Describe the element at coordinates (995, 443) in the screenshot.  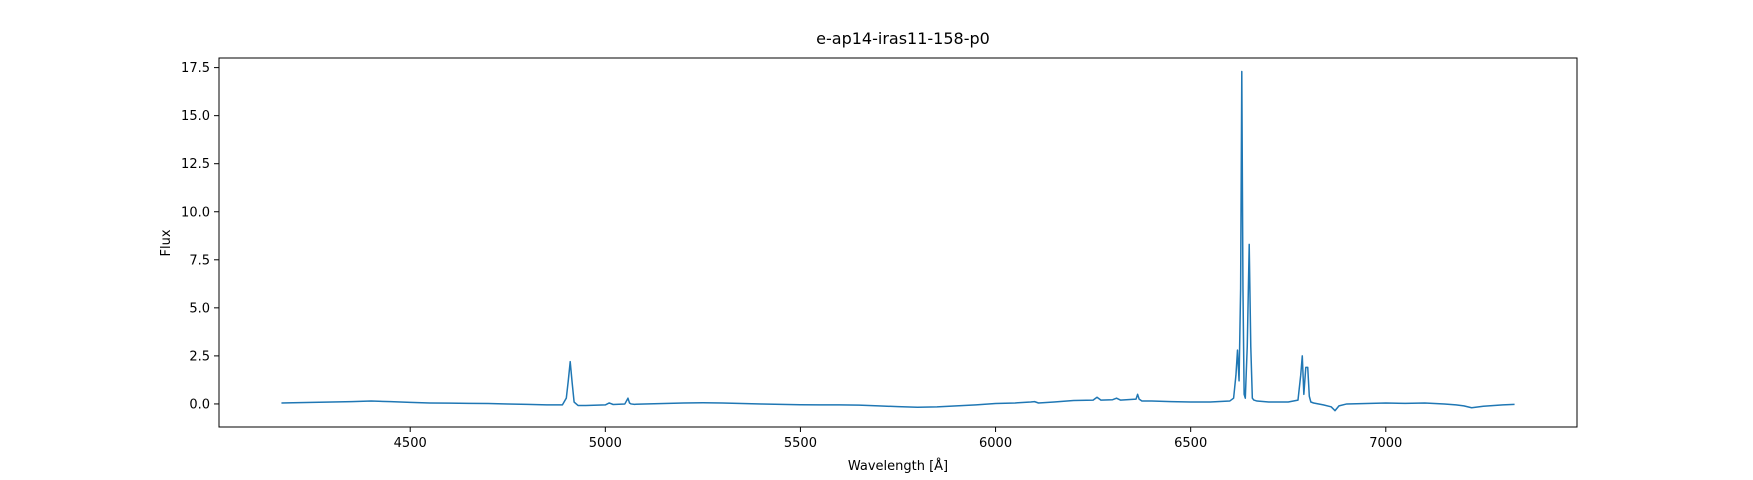
I see `x-tick-label: 6000` at that location.